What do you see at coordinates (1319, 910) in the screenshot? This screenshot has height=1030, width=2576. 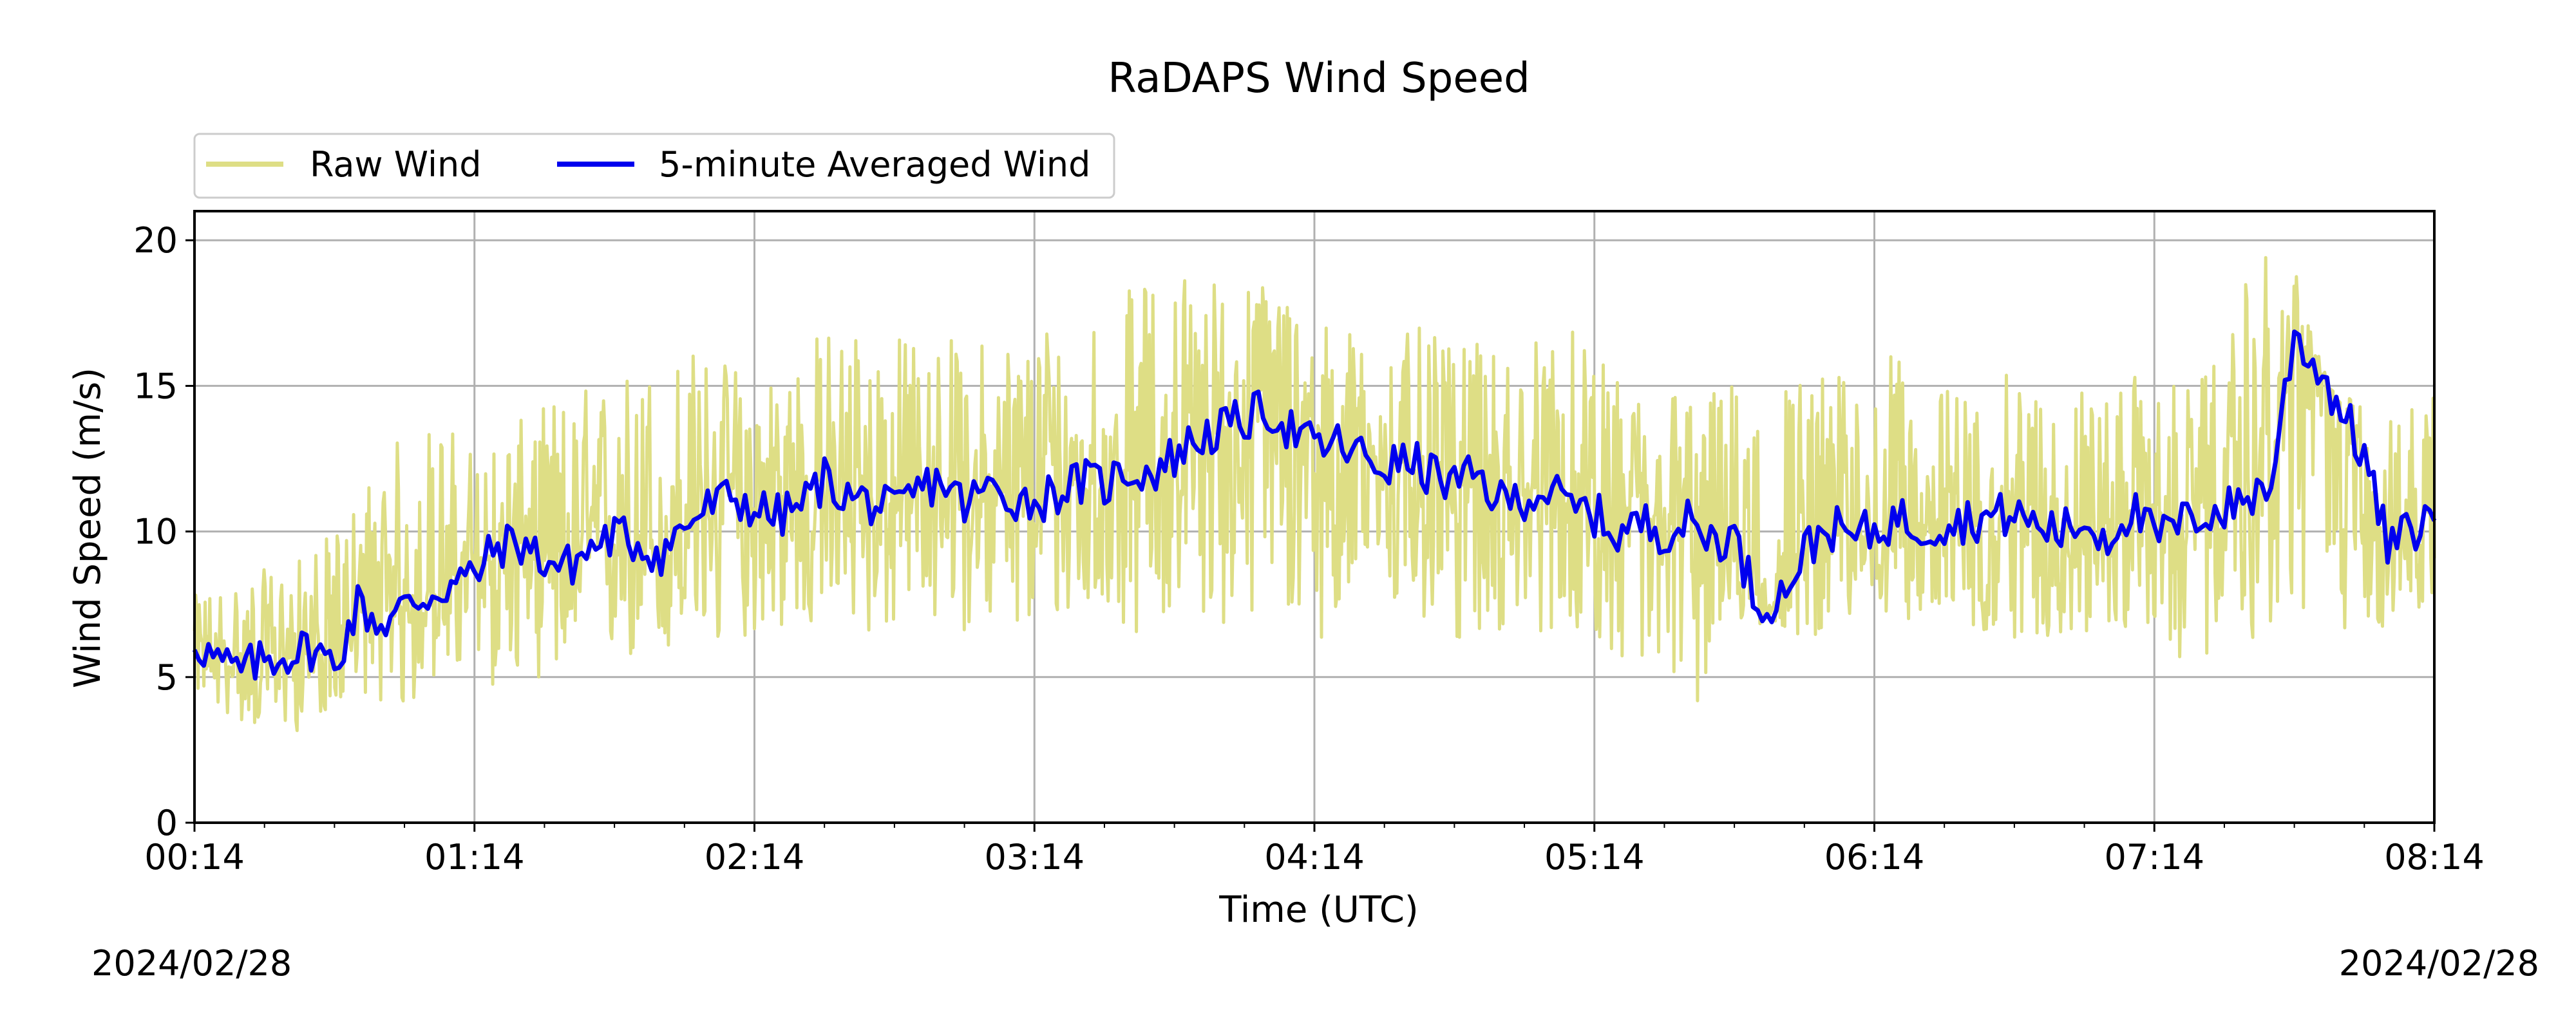 I see `x-axis-label: Time (UTC)` at bounding box center [1319, 910].